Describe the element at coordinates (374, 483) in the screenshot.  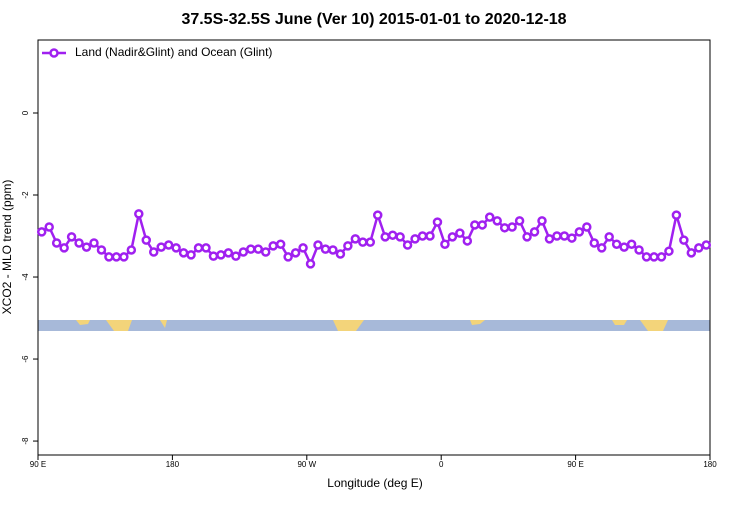
I see `x-axis-label: Longitude (deg E)` at that location.